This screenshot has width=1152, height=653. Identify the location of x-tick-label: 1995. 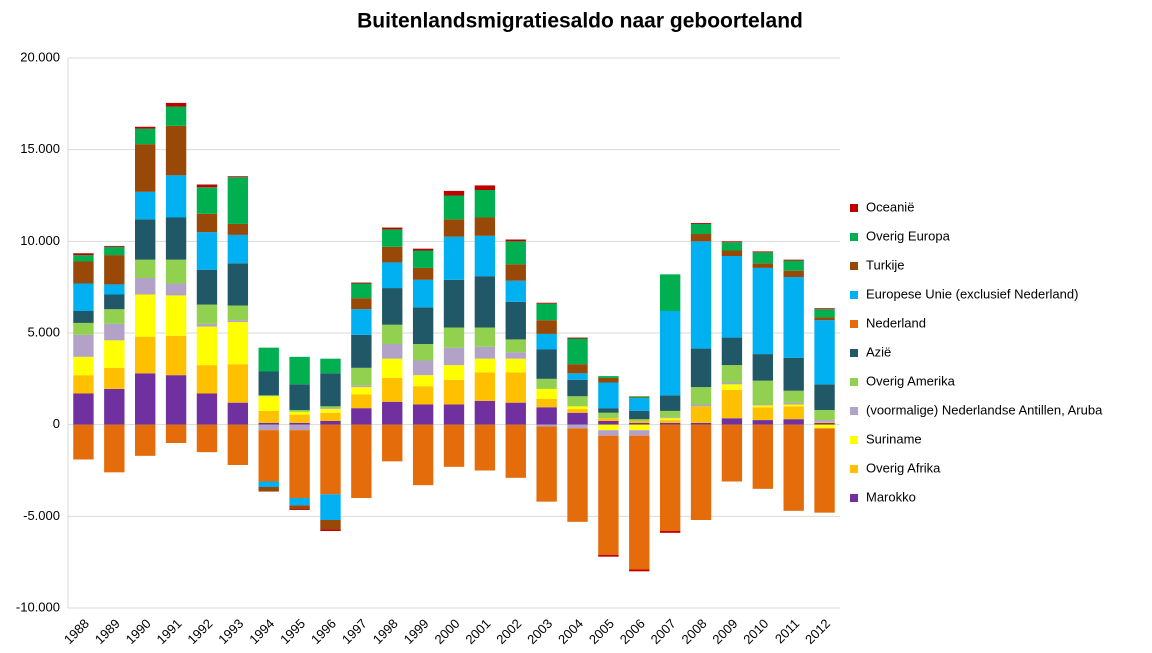
(292, 631).